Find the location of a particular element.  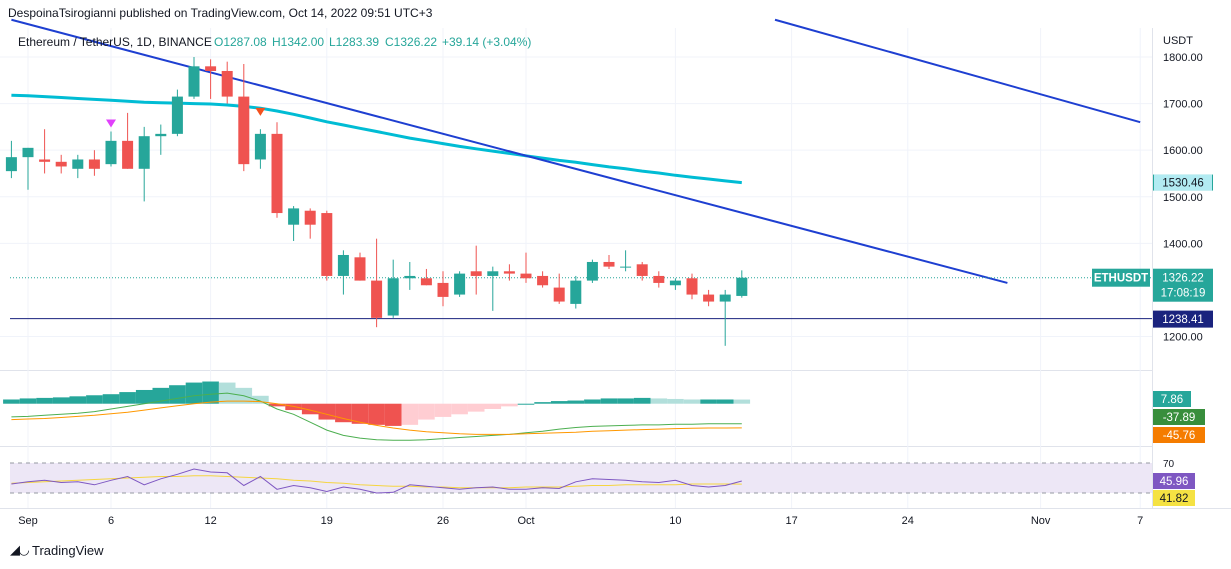

macd-line is located at coordinates (376, 416).